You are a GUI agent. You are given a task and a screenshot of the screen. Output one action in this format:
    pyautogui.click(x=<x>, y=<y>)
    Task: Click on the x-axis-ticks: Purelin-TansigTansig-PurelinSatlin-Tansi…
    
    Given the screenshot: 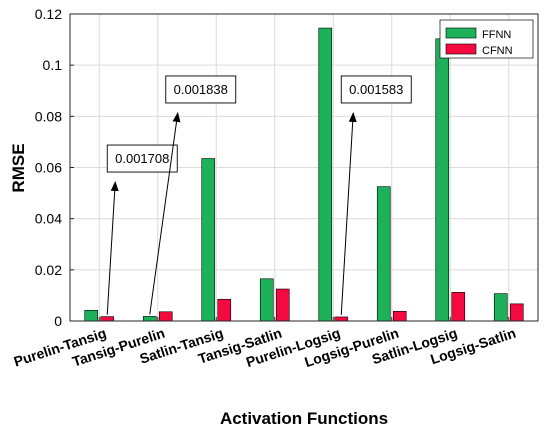 What is the action you would take?
    pyautogui.click(x=265, y=343)
    